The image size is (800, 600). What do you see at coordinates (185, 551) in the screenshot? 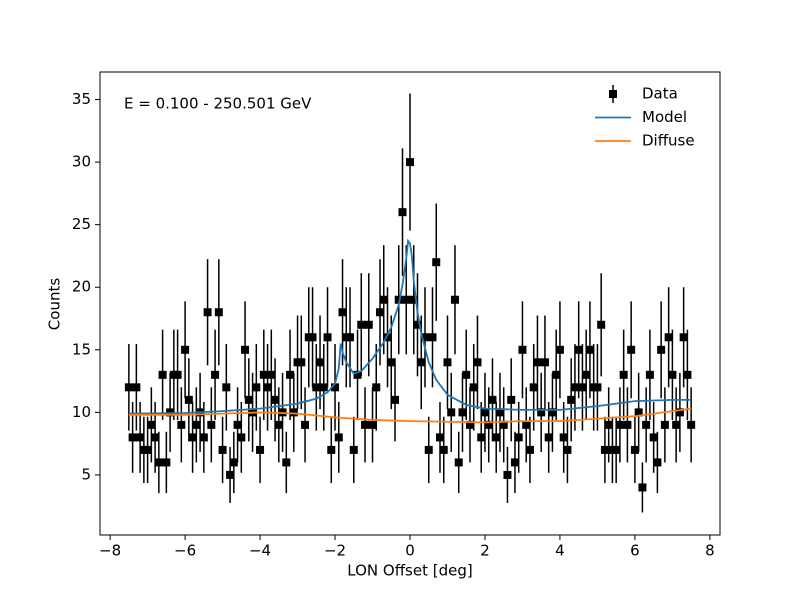
I see `x-tick-label: −6` at bounding box center [185, 551].